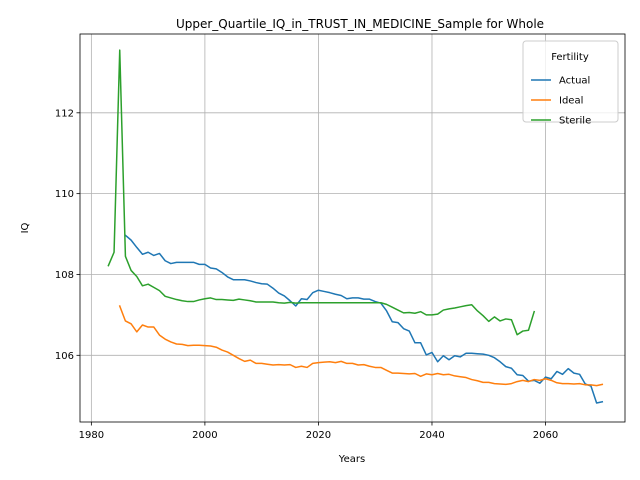 The height and width of the screenshot is (480, 640). What do you see at coordinates (67, 235) in the screenshot?
I see `y-axis-ticks: 106 108 110 112` at bounding box center [67, 235].